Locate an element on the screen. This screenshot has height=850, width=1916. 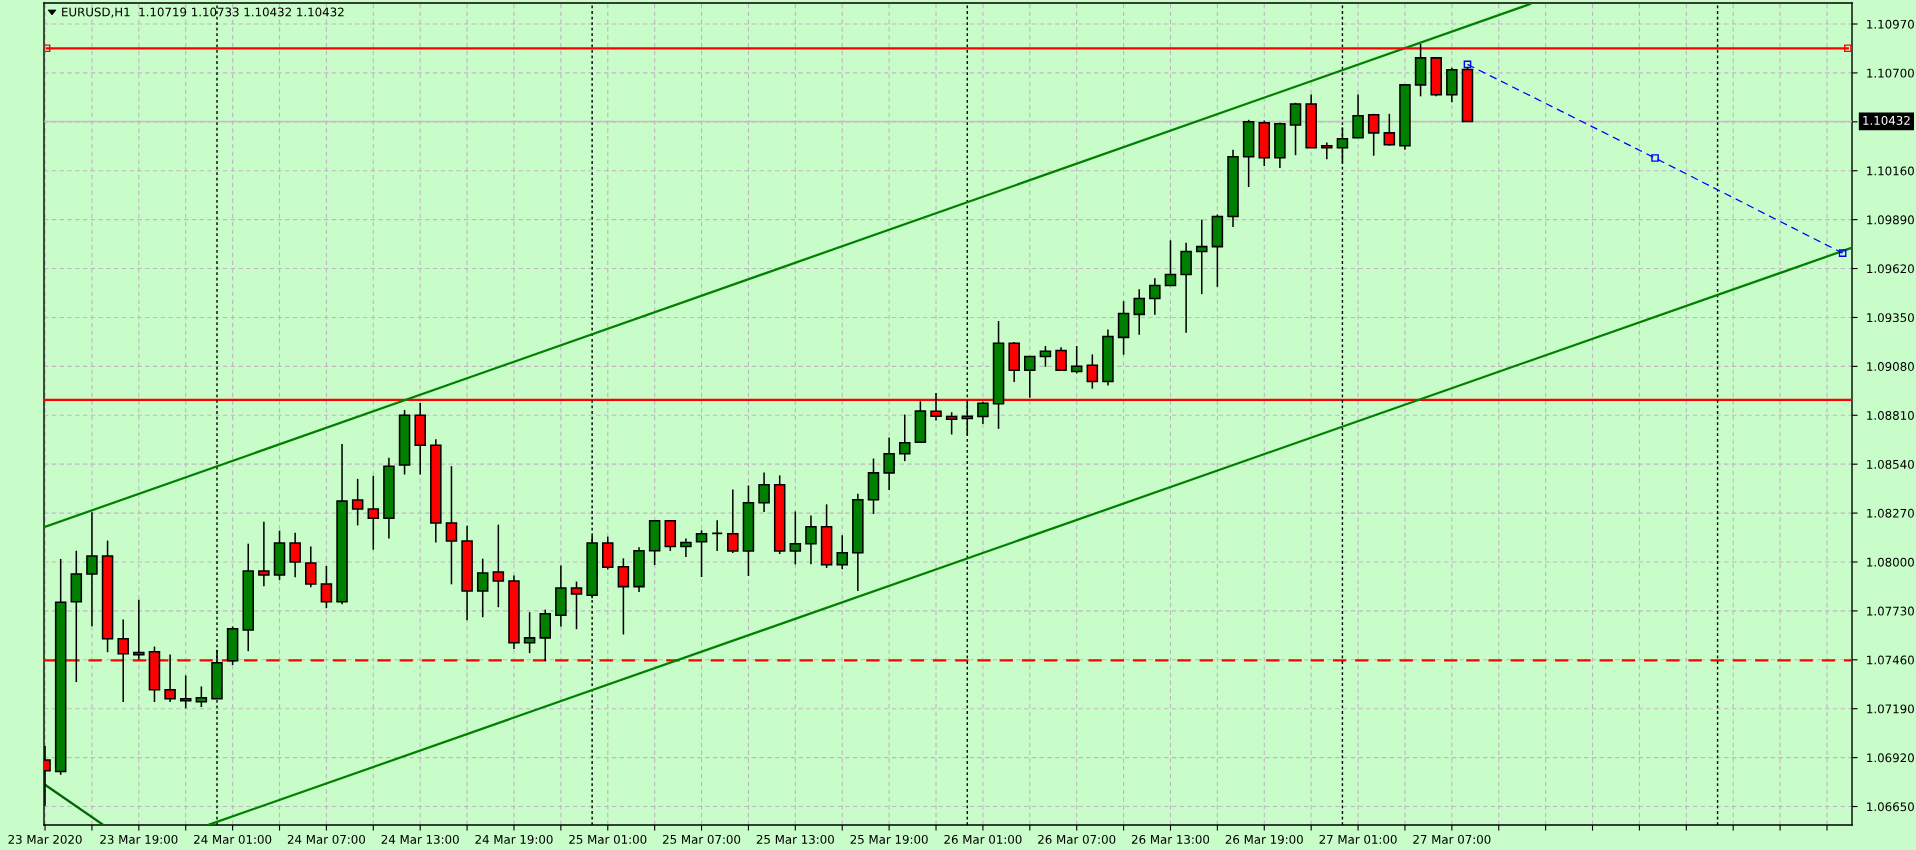
y-tick-label: 1.06650 is located at coordinates (1890, 807).